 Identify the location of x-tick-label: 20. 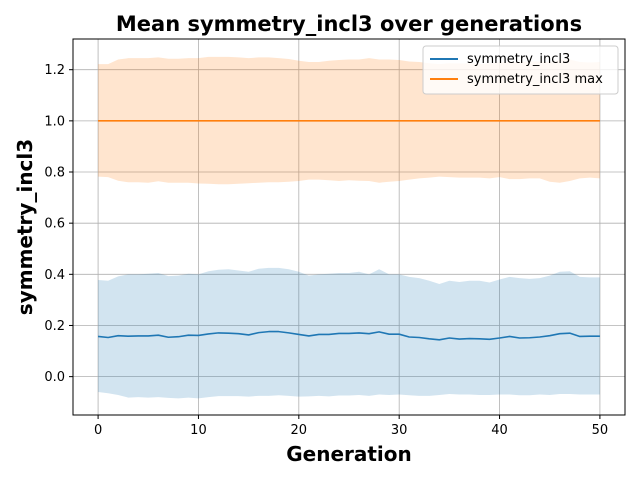
(299, 430).